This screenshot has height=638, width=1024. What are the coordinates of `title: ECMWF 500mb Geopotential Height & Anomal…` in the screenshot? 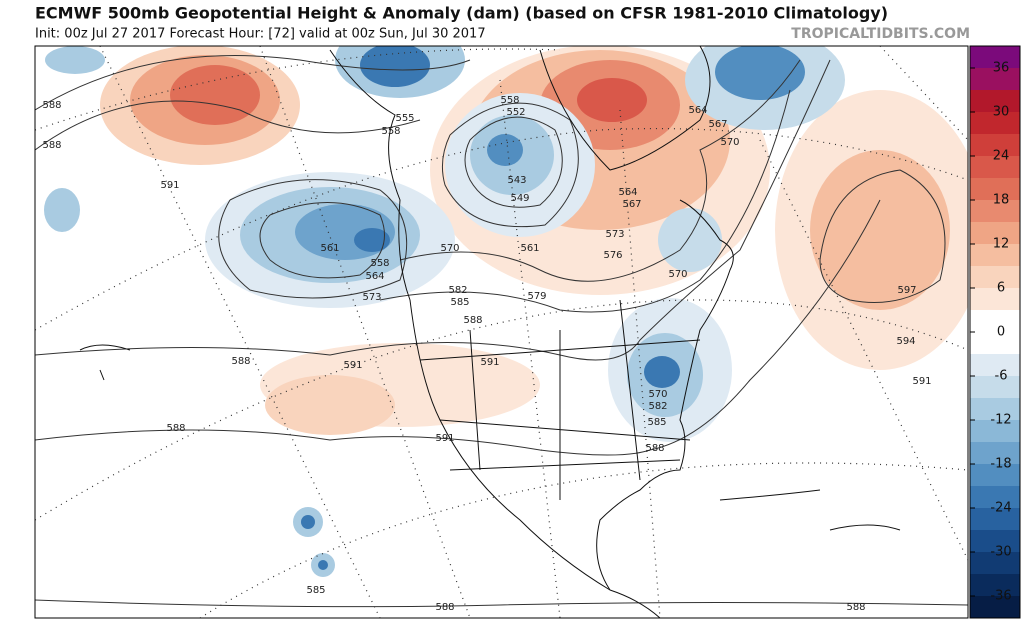 It's located at (461, 13).